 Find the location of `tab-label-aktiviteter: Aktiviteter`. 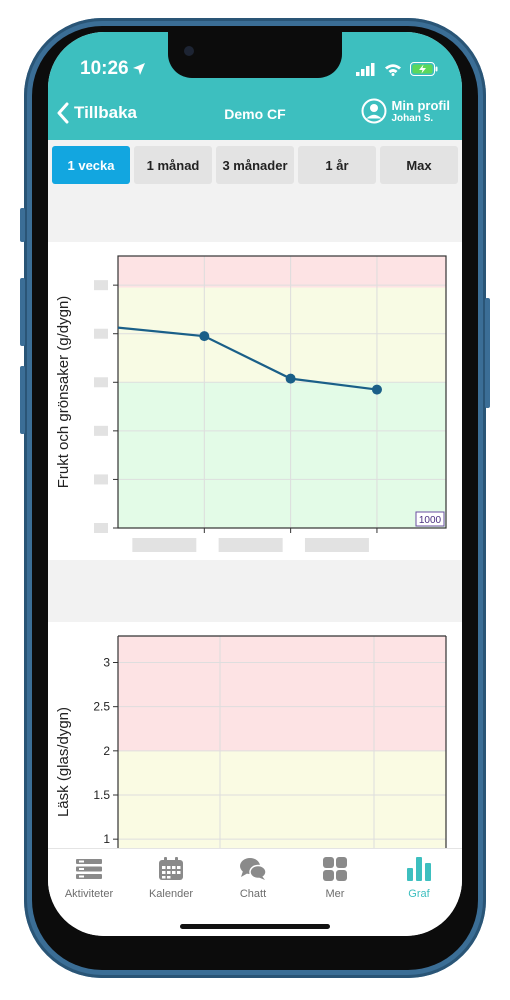

tab-label-aktiviteter: Aktiviteter is located at coordinates (89, 894).